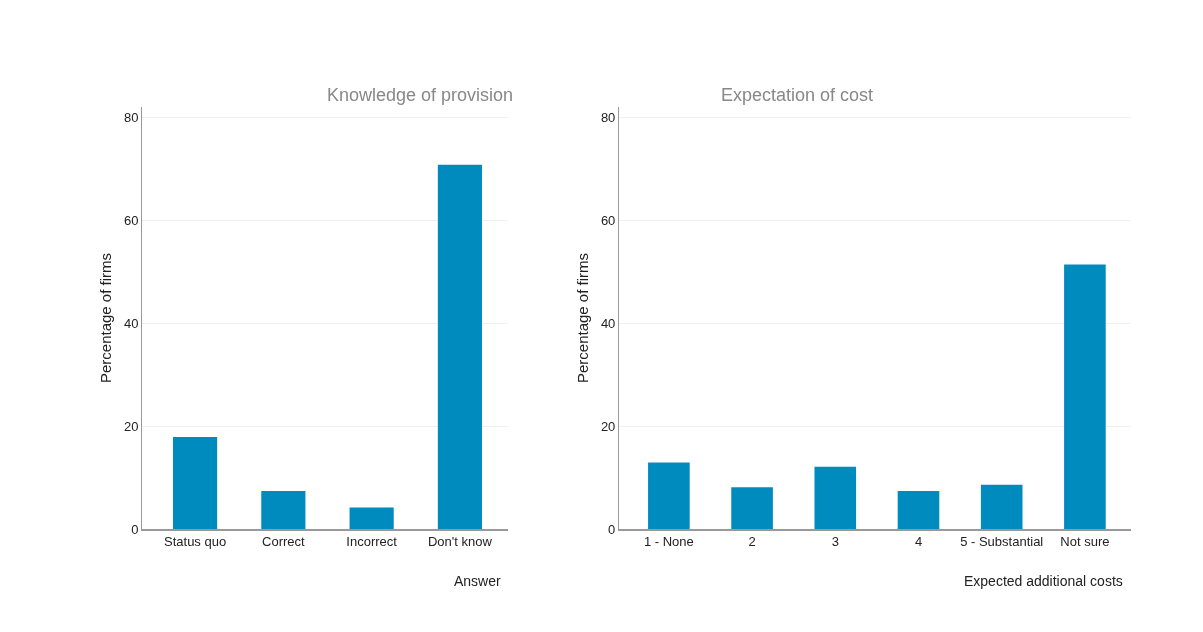 The width and height of the screenshot is (1203, 632). What do you see at coordinates (835, 542) in the screenshot?
I see `x-tick-label: 3` at bounding box center [835, 542].